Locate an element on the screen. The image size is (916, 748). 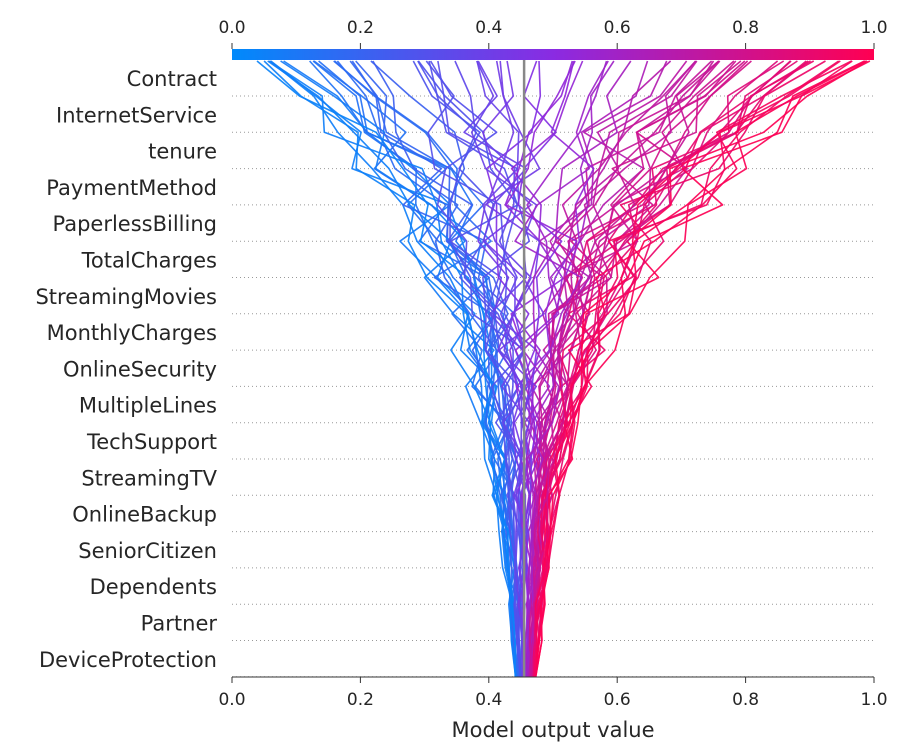
output-colorbar is located at coordinates (553, 54).